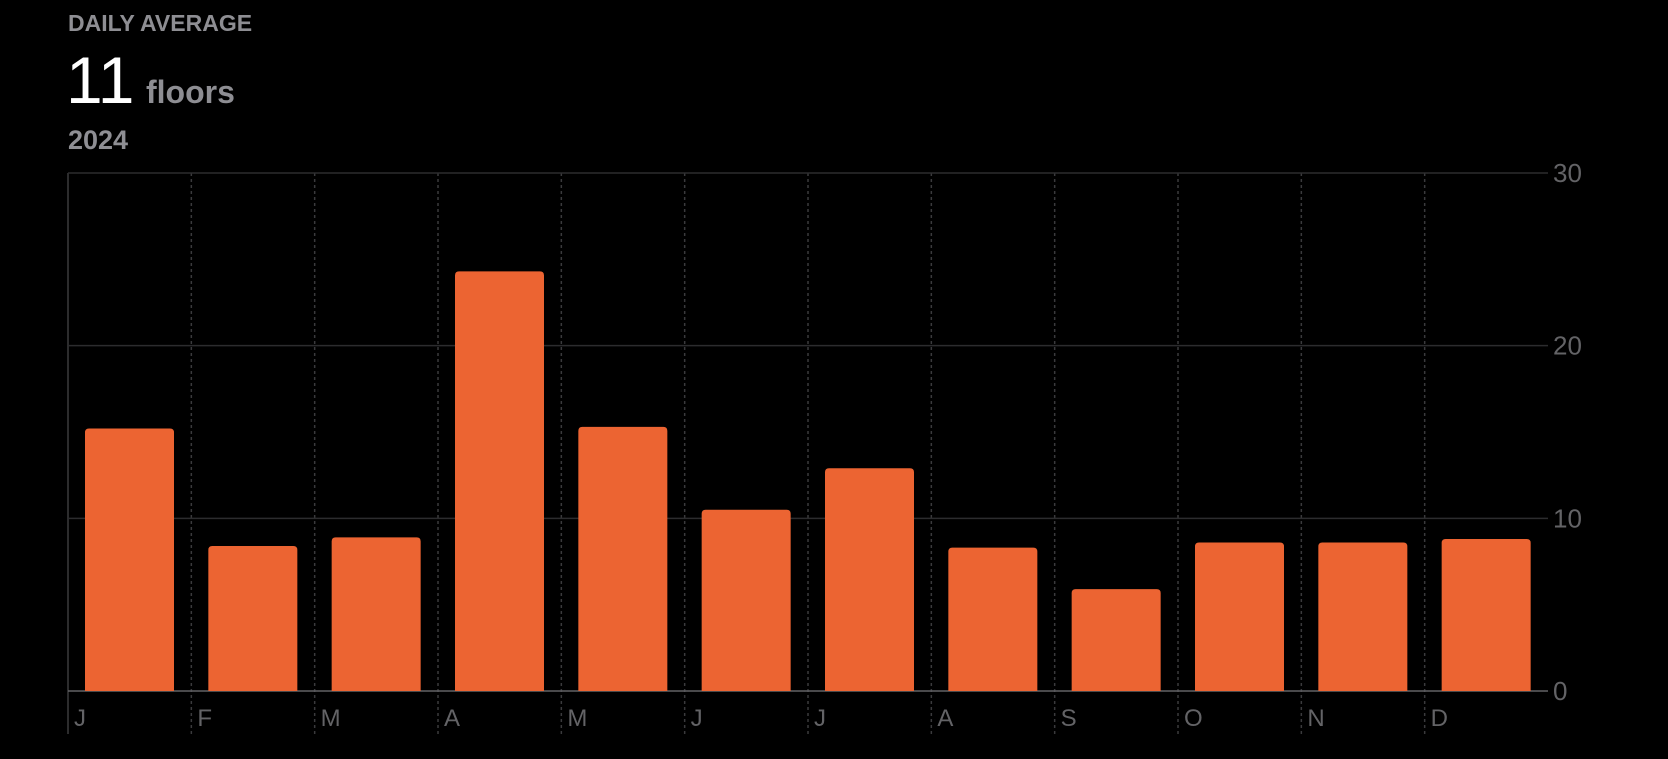 This screenshot has height=759, width=1668. Describe the element at coordinates (1069, 718) in the screenshot. I see `x-tick-label: S` at that location.